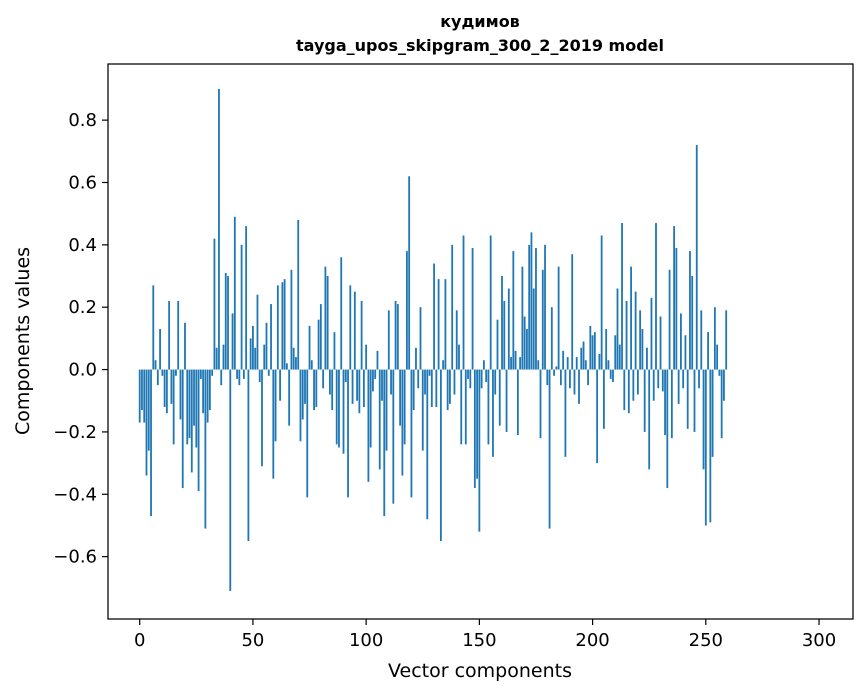 The height and width of the screenshot is (696, 867). Describe the element at coordinates (82, 370) in the screenshot. I see `y-tick-label: 0.0` at that location.